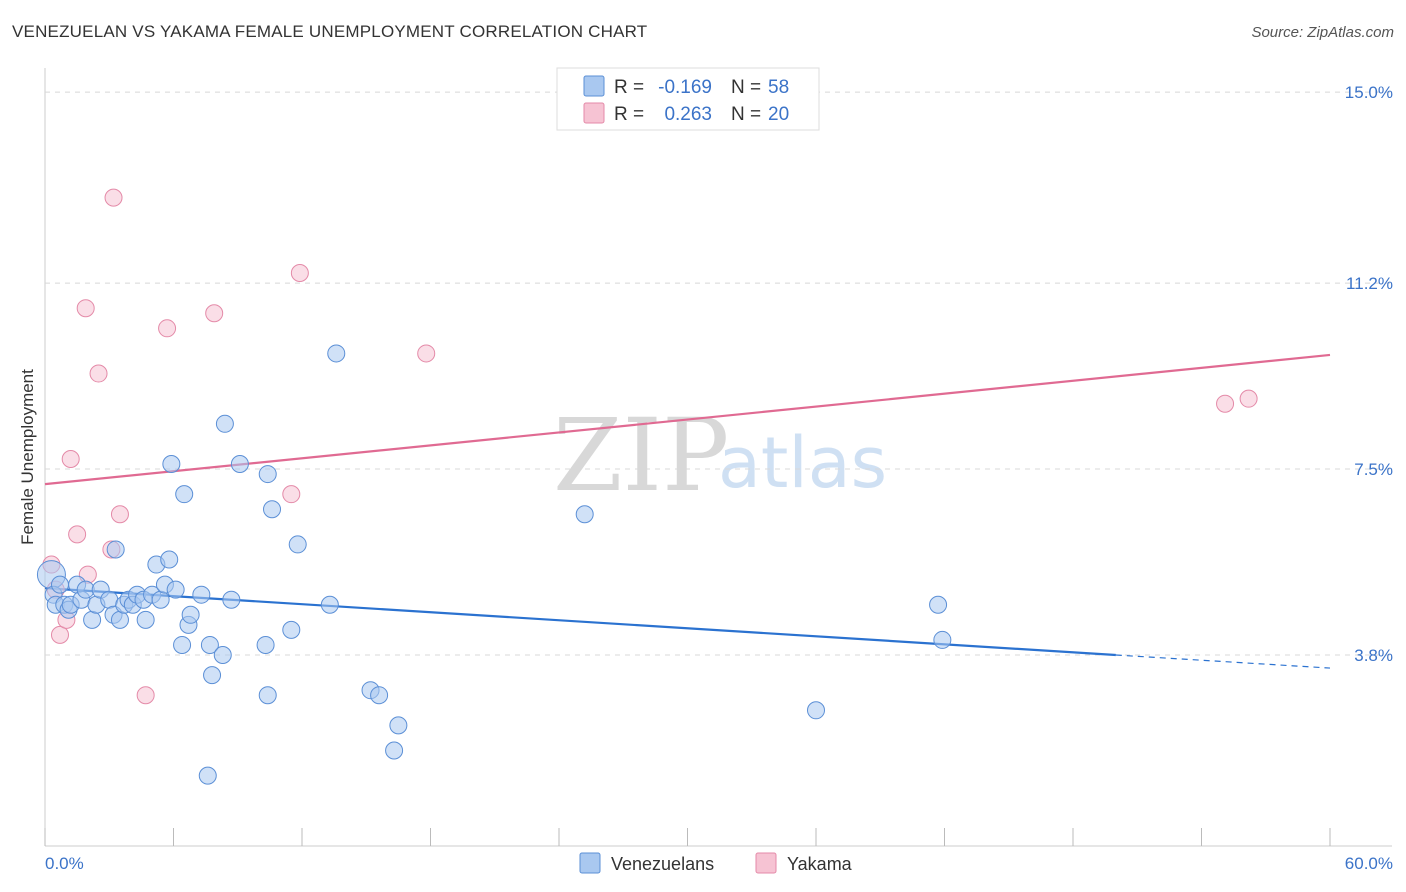 Image resolution: width=1406 pixels, height=892 pixels. I want to click on bottom-legend-swatch-yakama, so click(766, 863).